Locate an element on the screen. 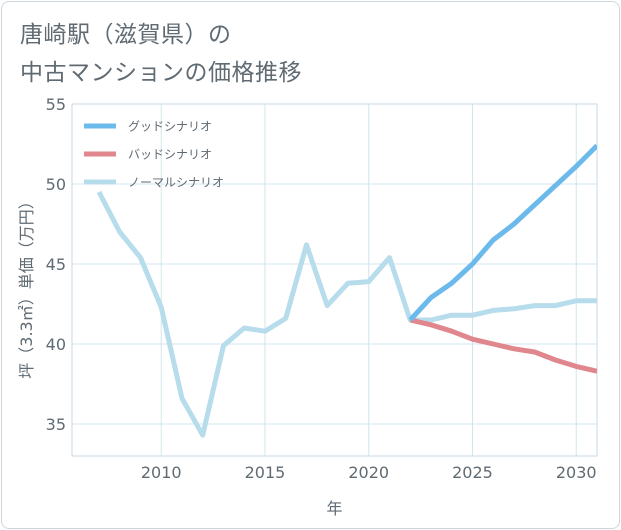 The image size is (621, 530). y-tick-label: 35 is located at coordinates (56, 424).